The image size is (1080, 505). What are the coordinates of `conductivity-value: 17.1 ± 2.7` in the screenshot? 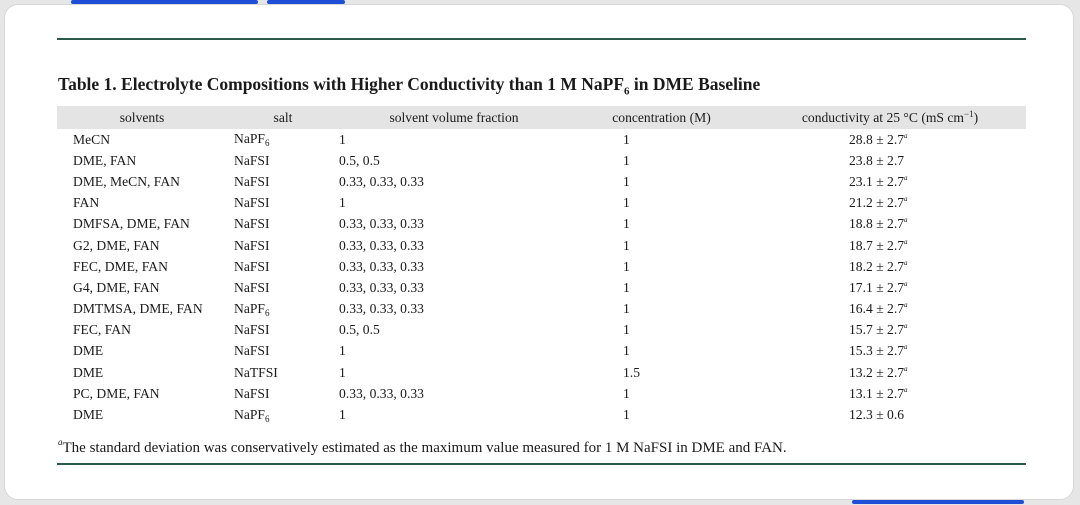 It's located at (877, 287).